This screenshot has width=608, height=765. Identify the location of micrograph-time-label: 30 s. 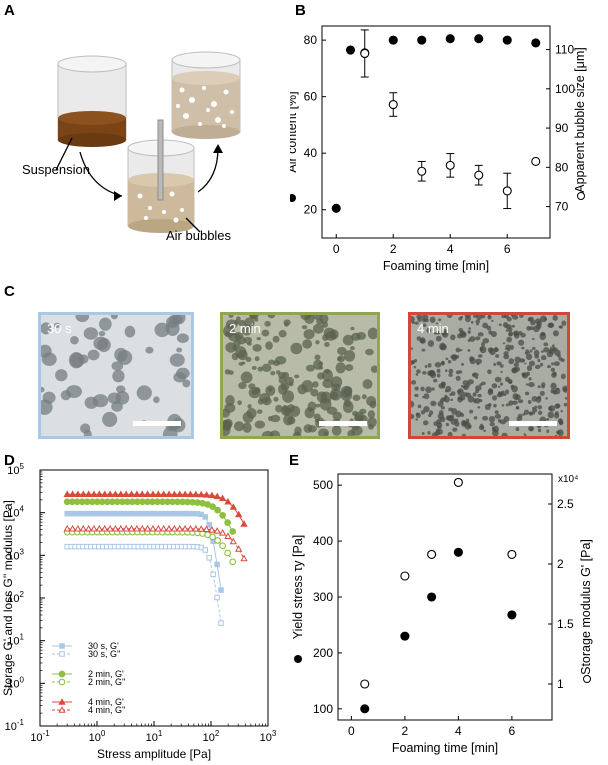
(59, 328).